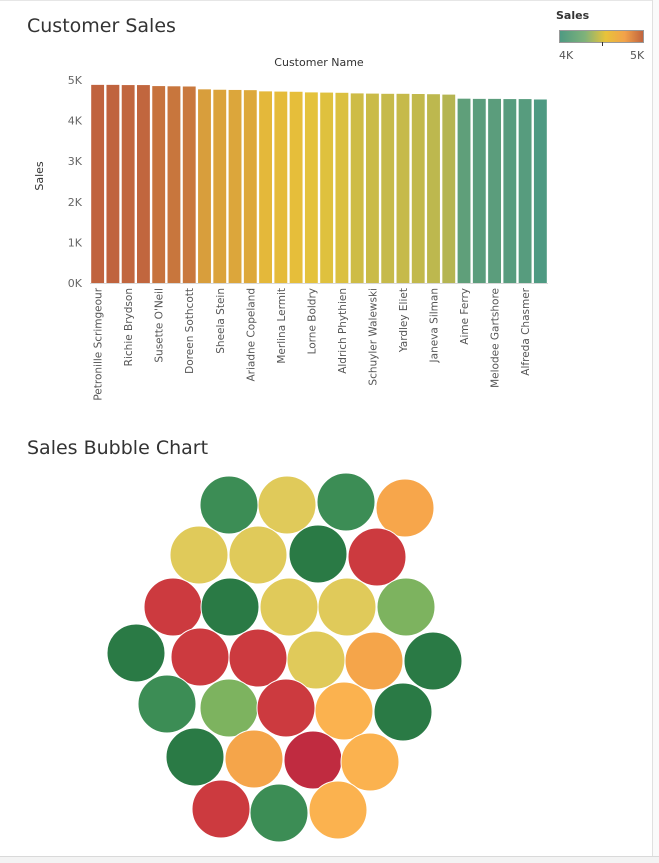 The image size is (659, 863). What do you see at coordinates (496, 338) in the screenshot?
I see `x-tick-label: Melodee Gartshore` at bounding box center [496, 338].